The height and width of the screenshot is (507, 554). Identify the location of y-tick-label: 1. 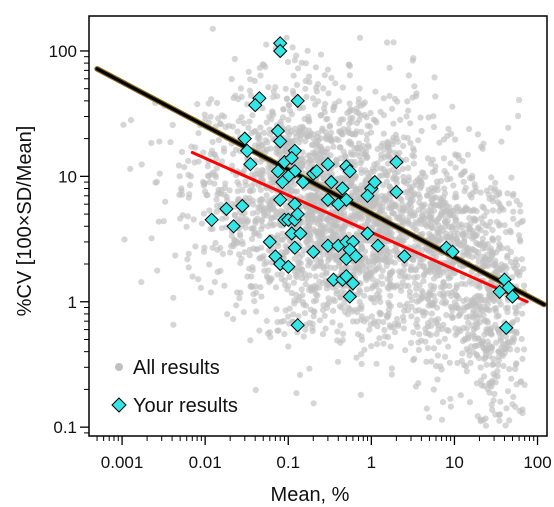
(72, 302).